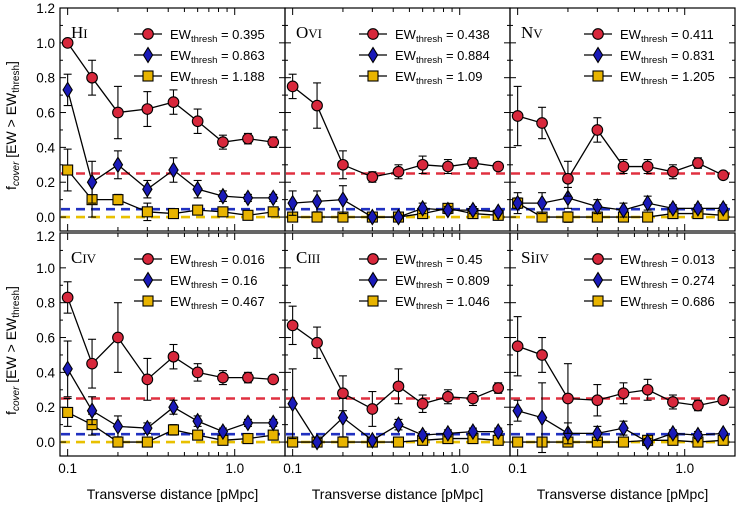 This screenshot has height=511, width=748. What do you see at coordinates (397, 494) in the screenshot?
I see `x-axis-label: Transverse distance [pMpc]` at bounding box center [397, 494].